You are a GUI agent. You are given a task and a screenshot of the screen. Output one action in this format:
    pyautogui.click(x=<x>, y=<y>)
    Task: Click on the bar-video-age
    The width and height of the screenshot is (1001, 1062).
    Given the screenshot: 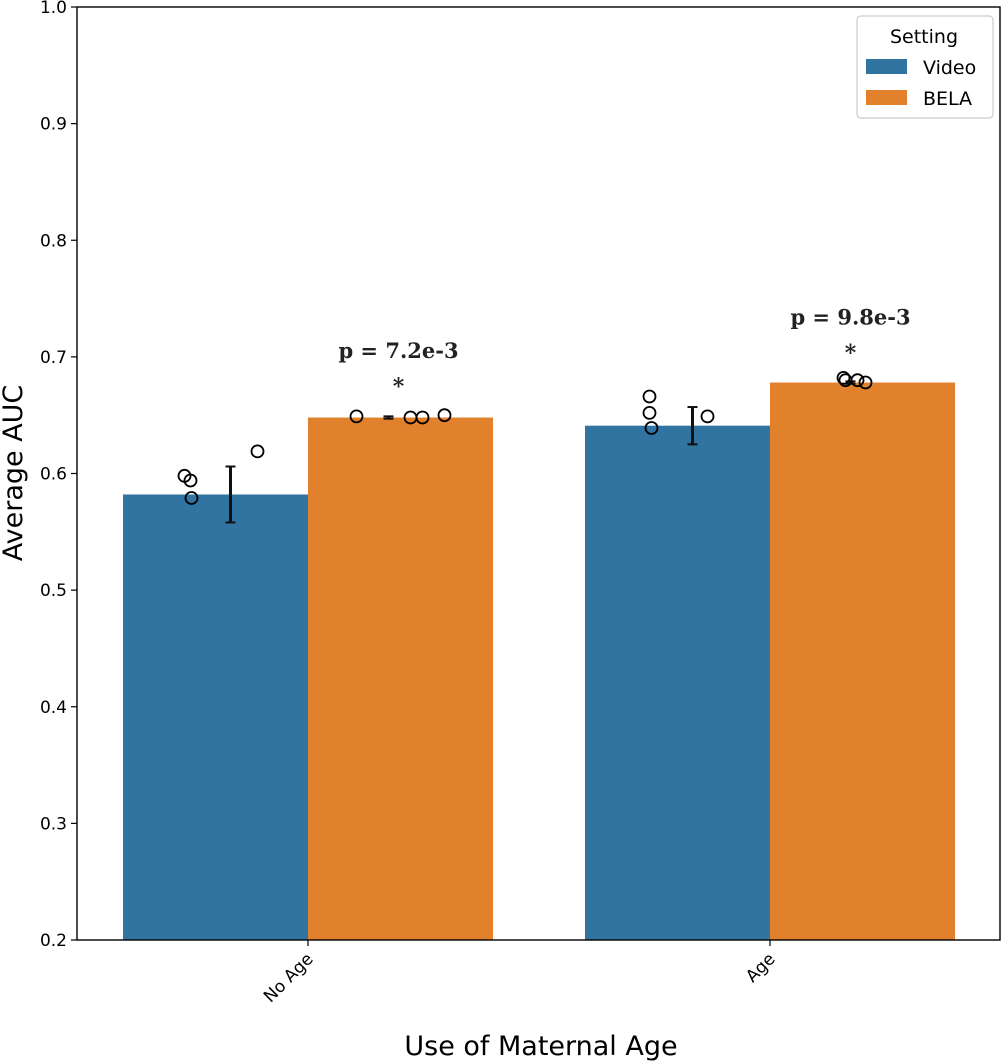 What is the action you would take?
    pyautogui.click(x=677, y=683)
    